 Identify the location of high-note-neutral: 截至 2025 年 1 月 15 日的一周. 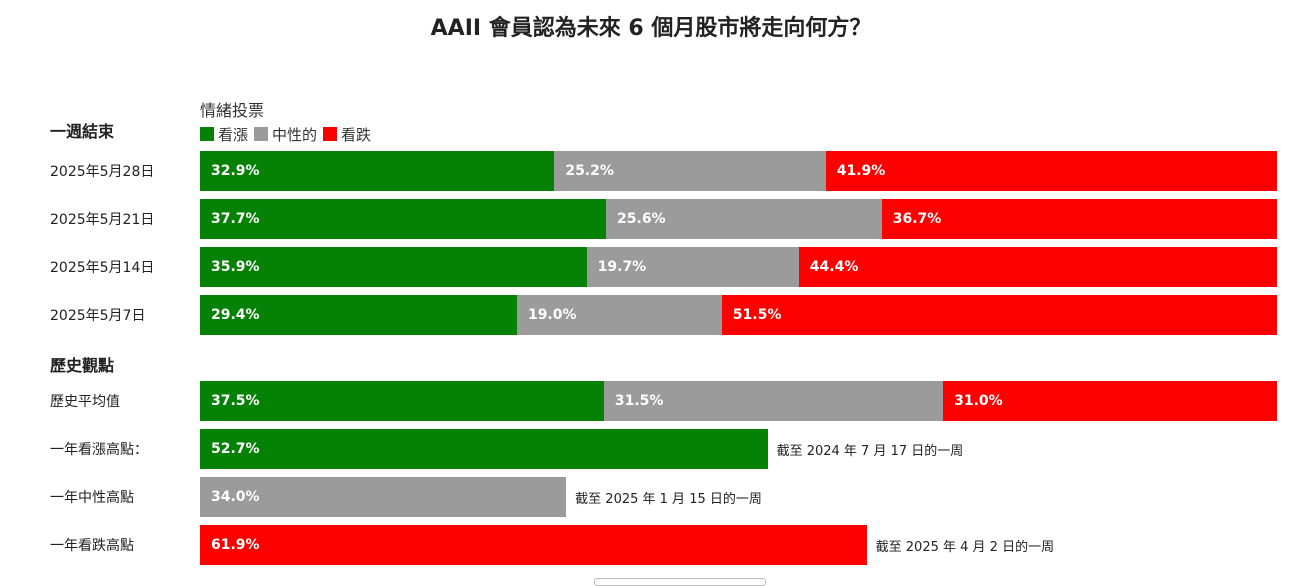
(668, 499).